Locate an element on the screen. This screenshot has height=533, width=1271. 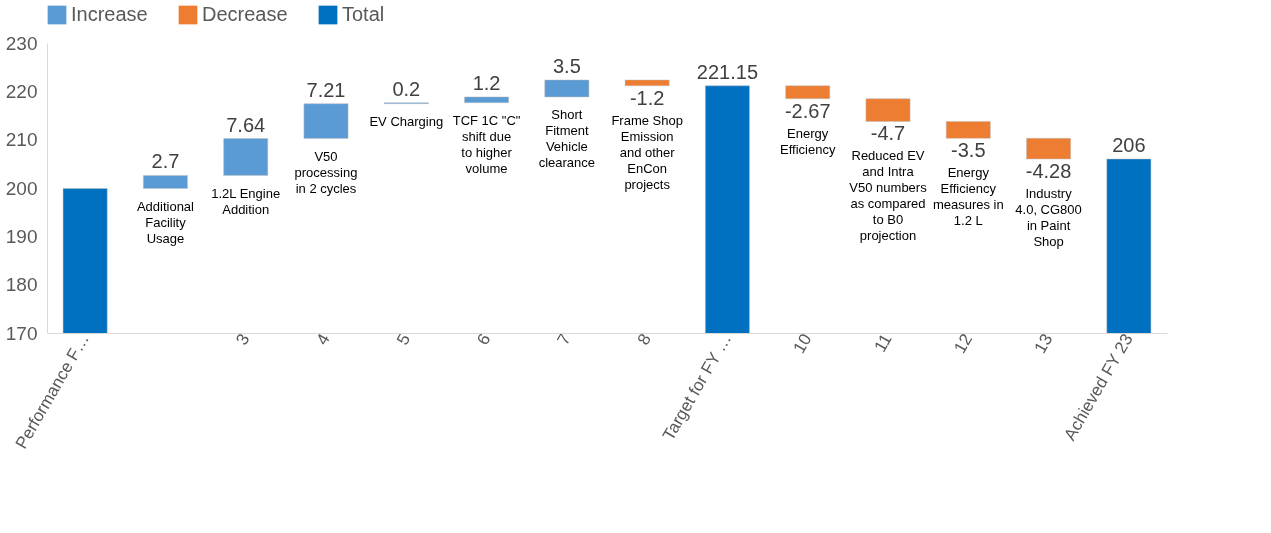
y-tick-label: 220 is located at coordinates (21, 91).